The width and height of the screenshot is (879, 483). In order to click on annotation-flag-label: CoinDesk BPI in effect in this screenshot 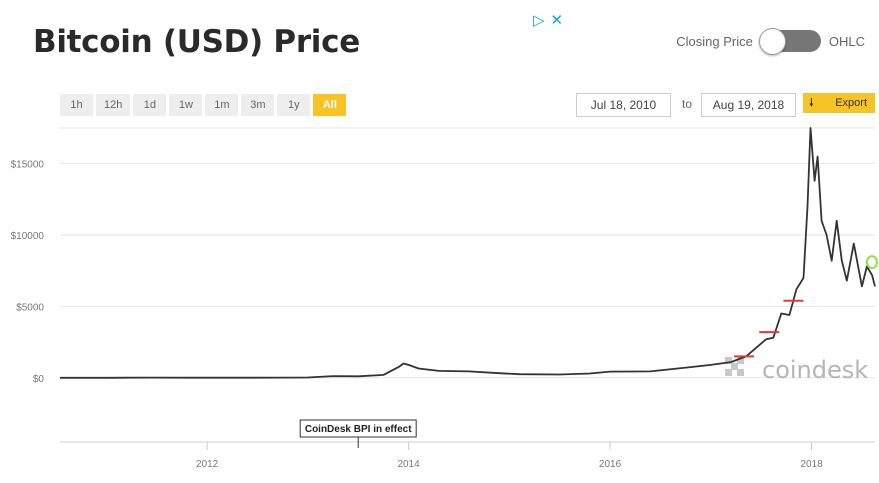, I will do `click(358, 429)`.